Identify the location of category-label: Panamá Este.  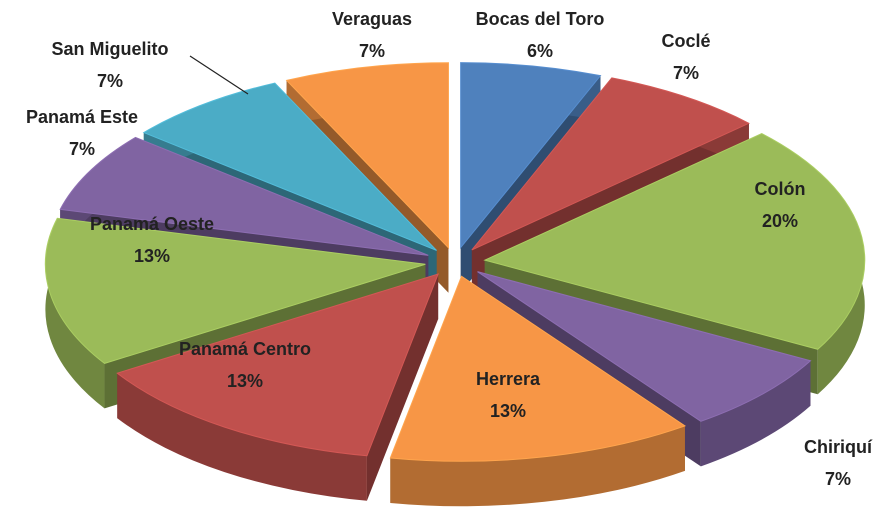
(82, 117).